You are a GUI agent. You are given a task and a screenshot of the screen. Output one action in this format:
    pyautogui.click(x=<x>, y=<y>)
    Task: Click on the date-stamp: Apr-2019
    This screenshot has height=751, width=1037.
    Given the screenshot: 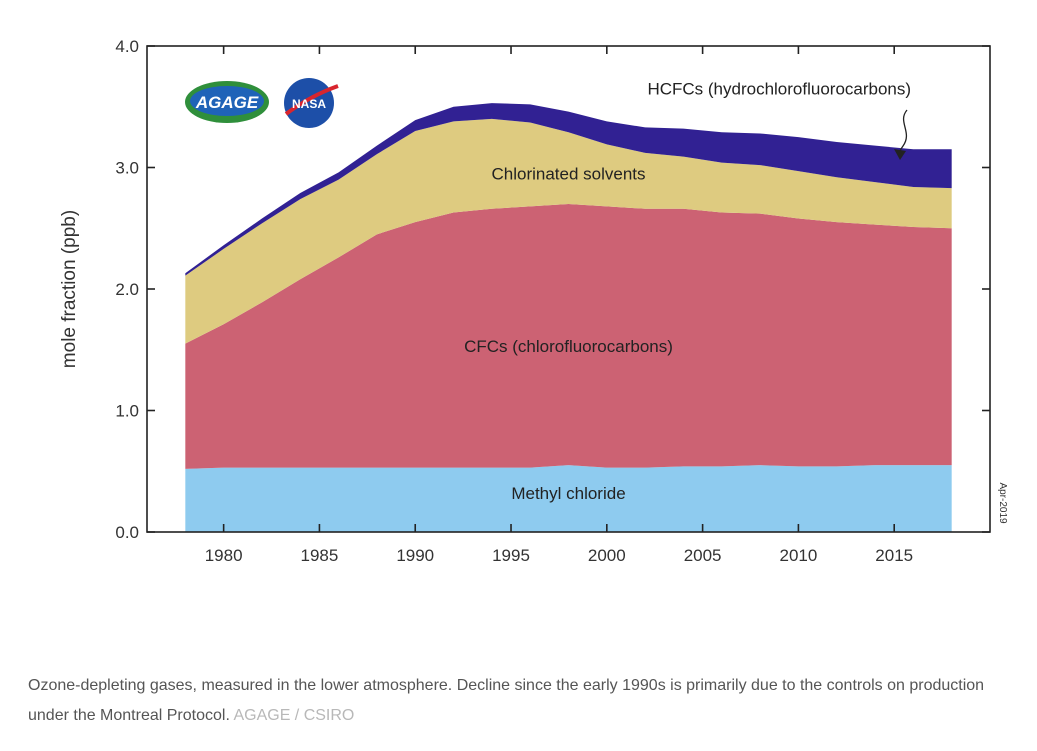 What is the action you would take?
    pyautogui.click(x=1002, y=503)
    